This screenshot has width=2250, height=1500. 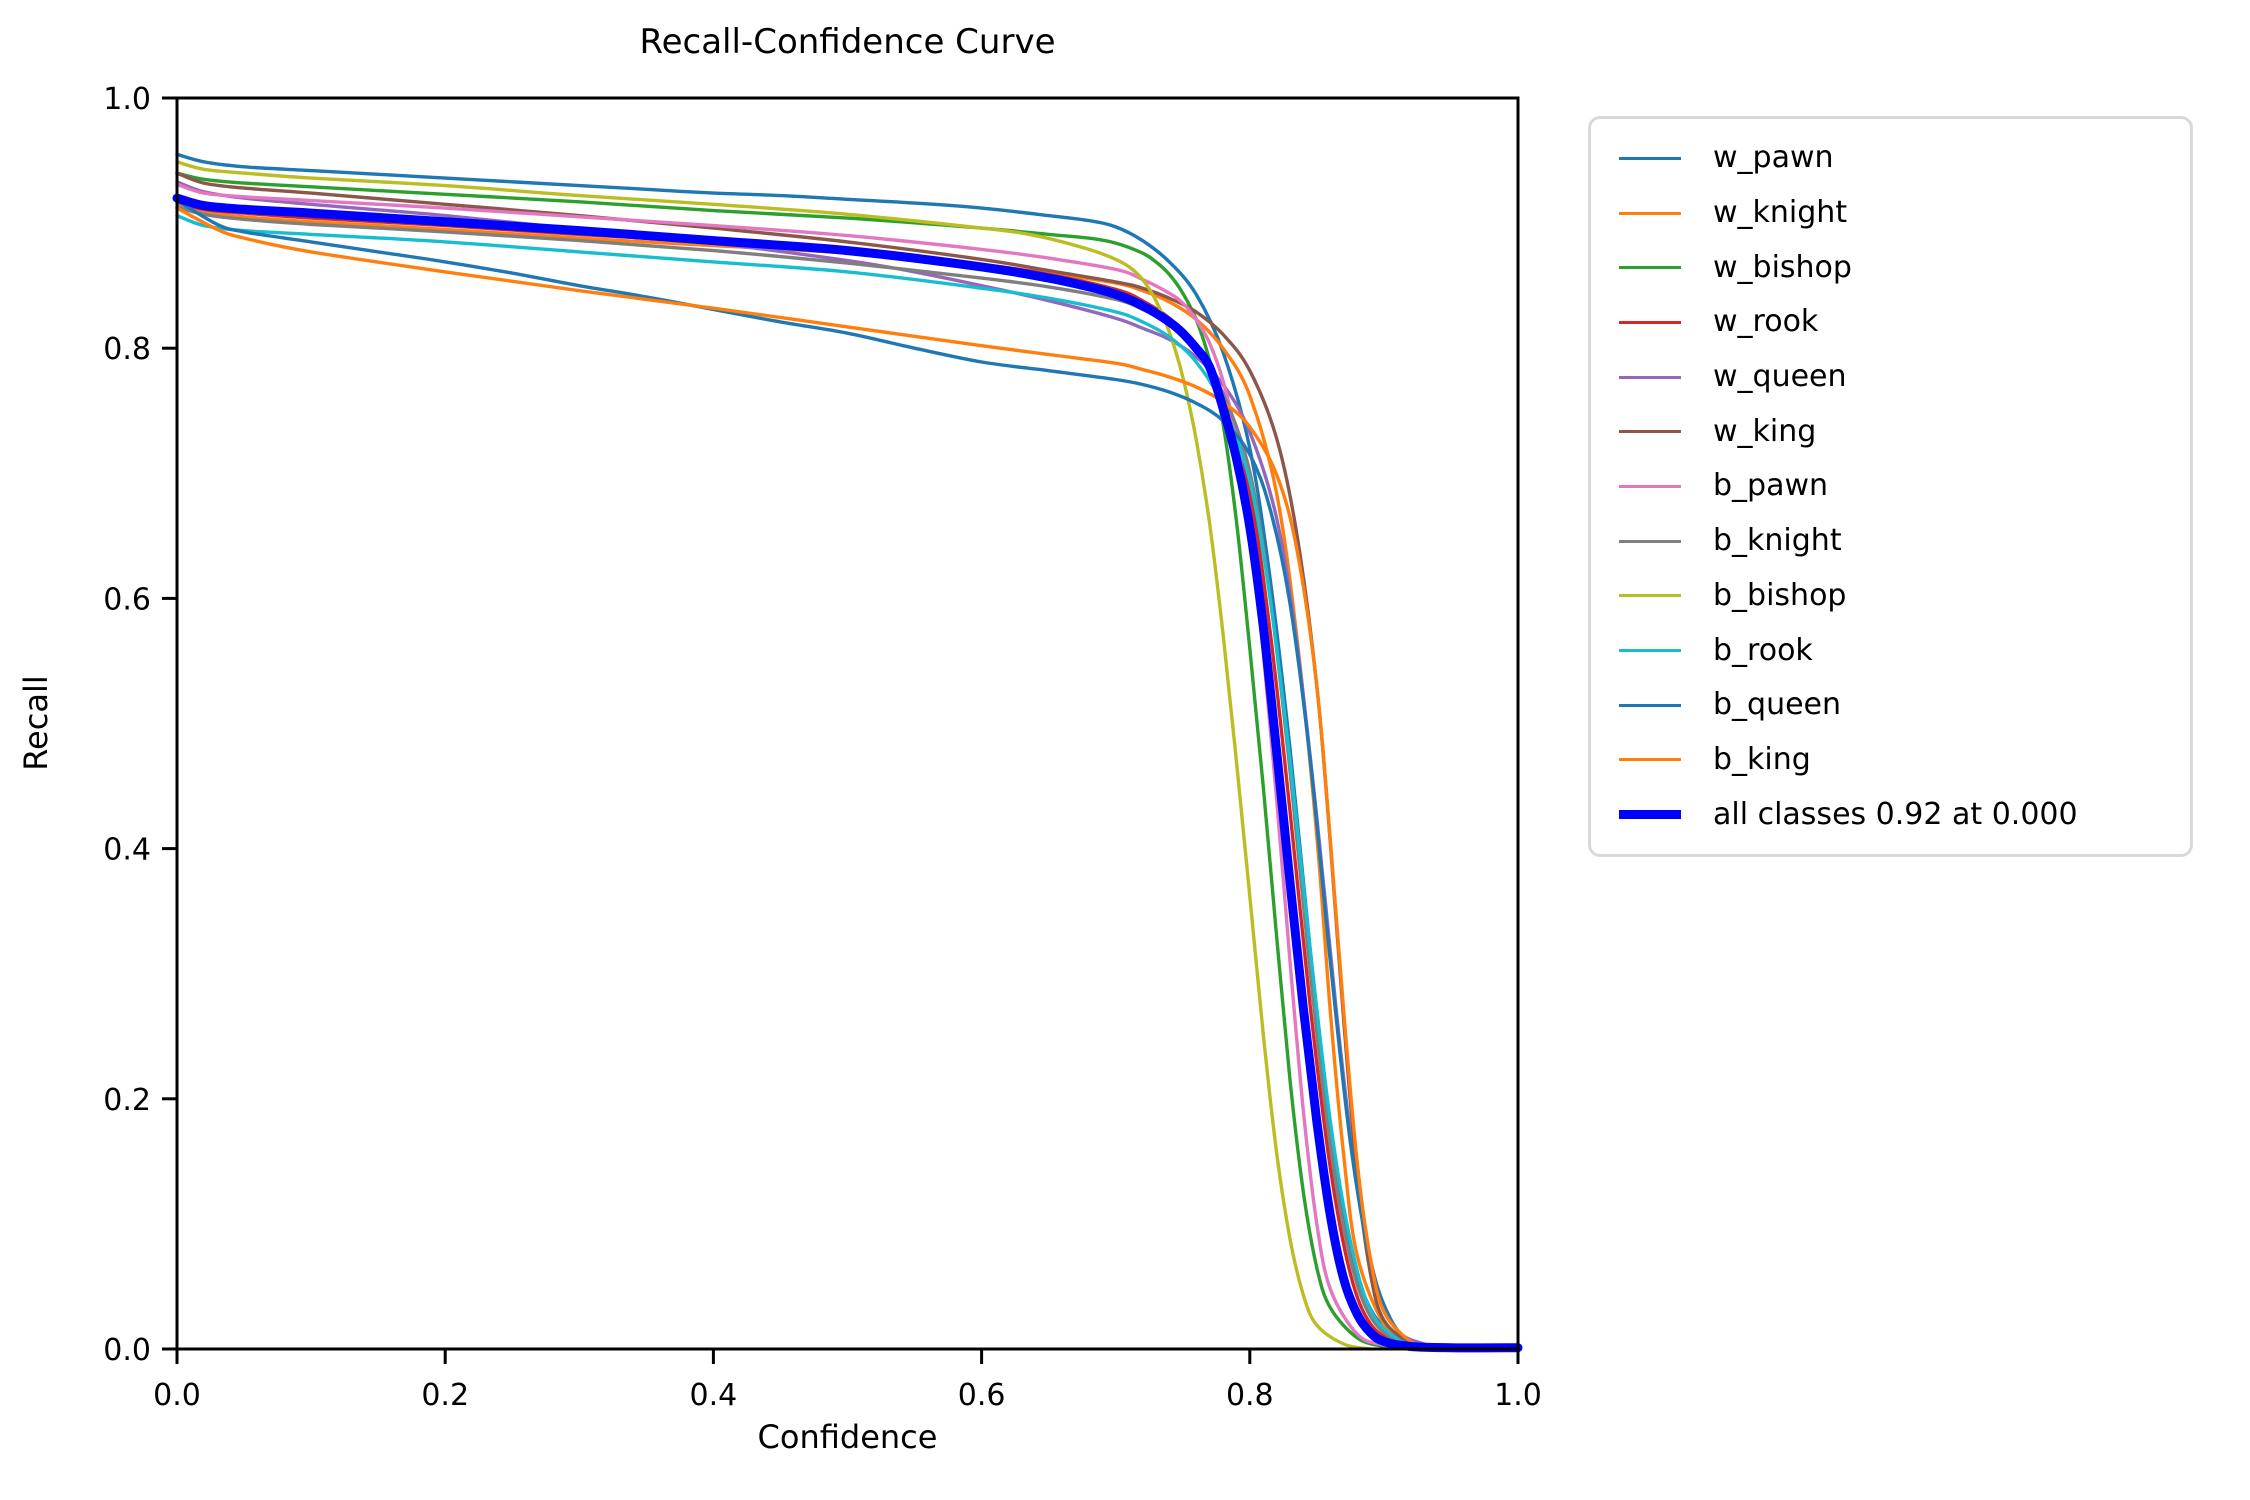 I want to click on y-axis-label: Recall, so click(x=36, y=723).